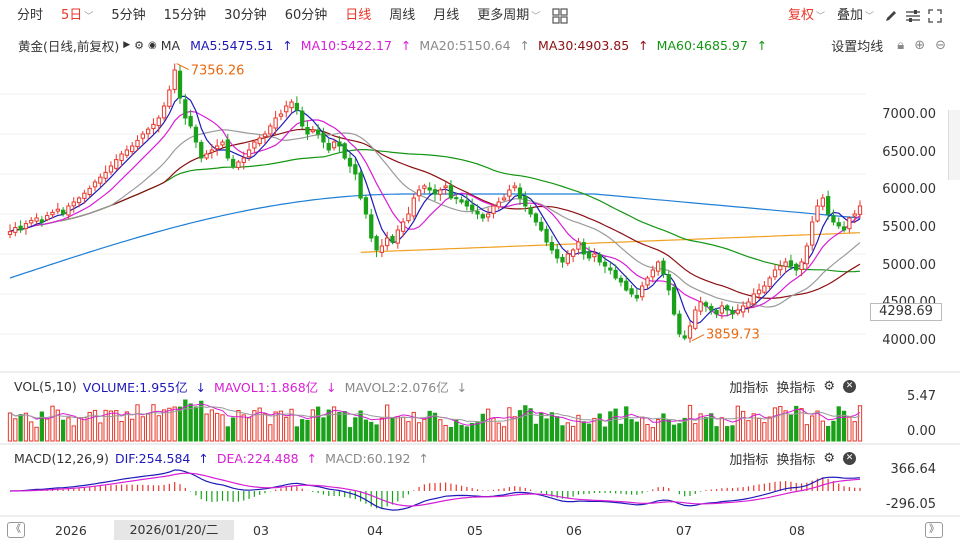  Describe the element at coordinates (954, 145) in the screenshot. I see `side-panel-edge` at that location.